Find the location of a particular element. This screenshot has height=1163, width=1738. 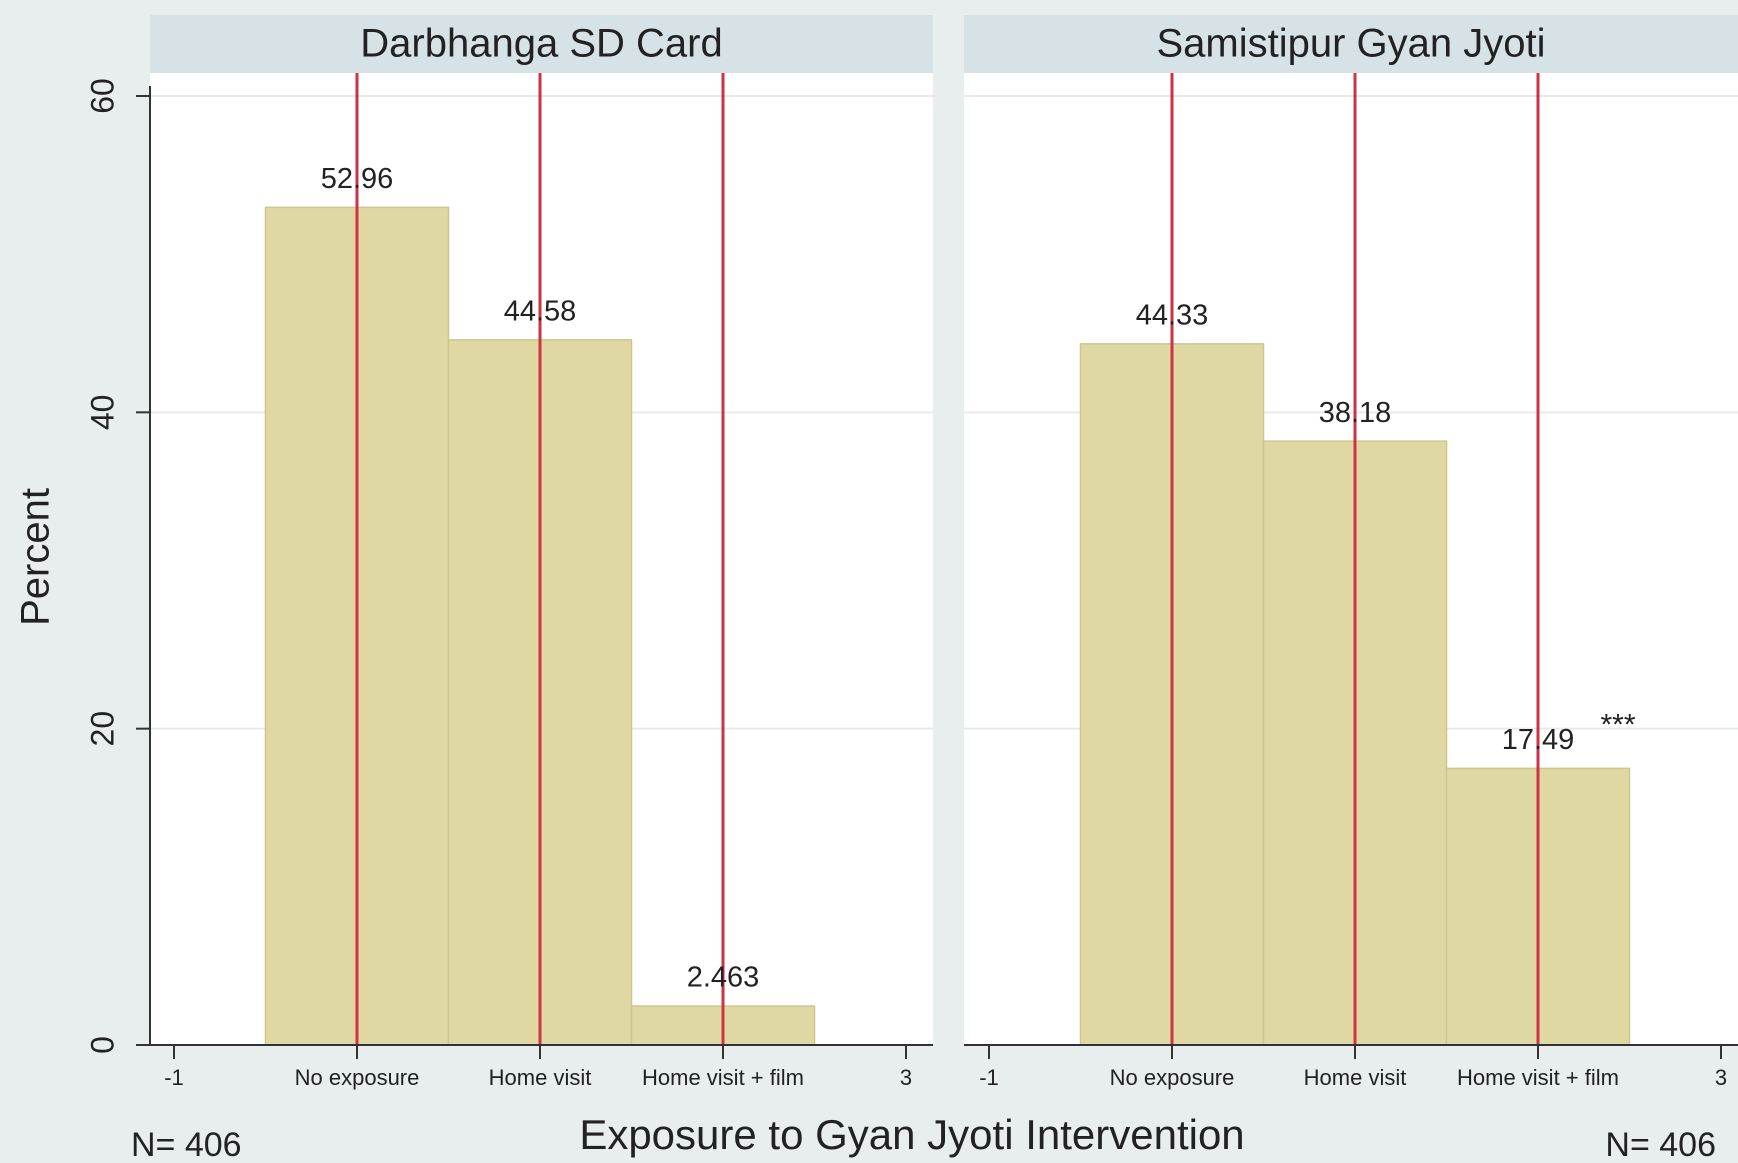

value-label: 38.18 is located at coordinates (1355, 413).